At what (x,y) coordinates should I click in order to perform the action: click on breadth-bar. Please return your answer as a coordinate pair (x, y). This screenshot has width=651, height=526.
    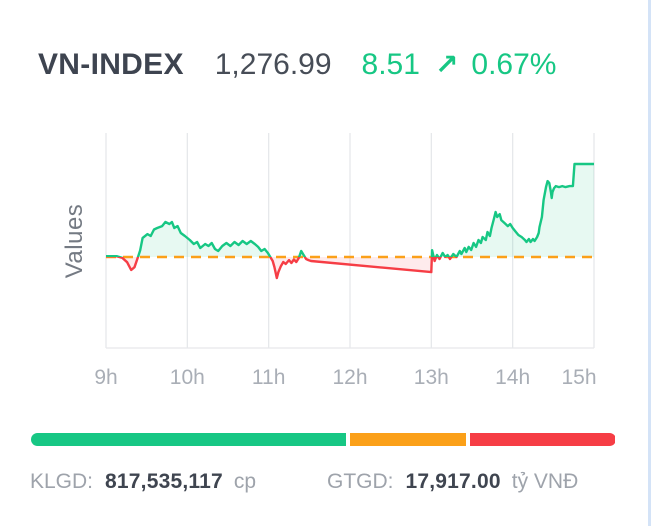
    Looking at the image, I should click on (323, 439).